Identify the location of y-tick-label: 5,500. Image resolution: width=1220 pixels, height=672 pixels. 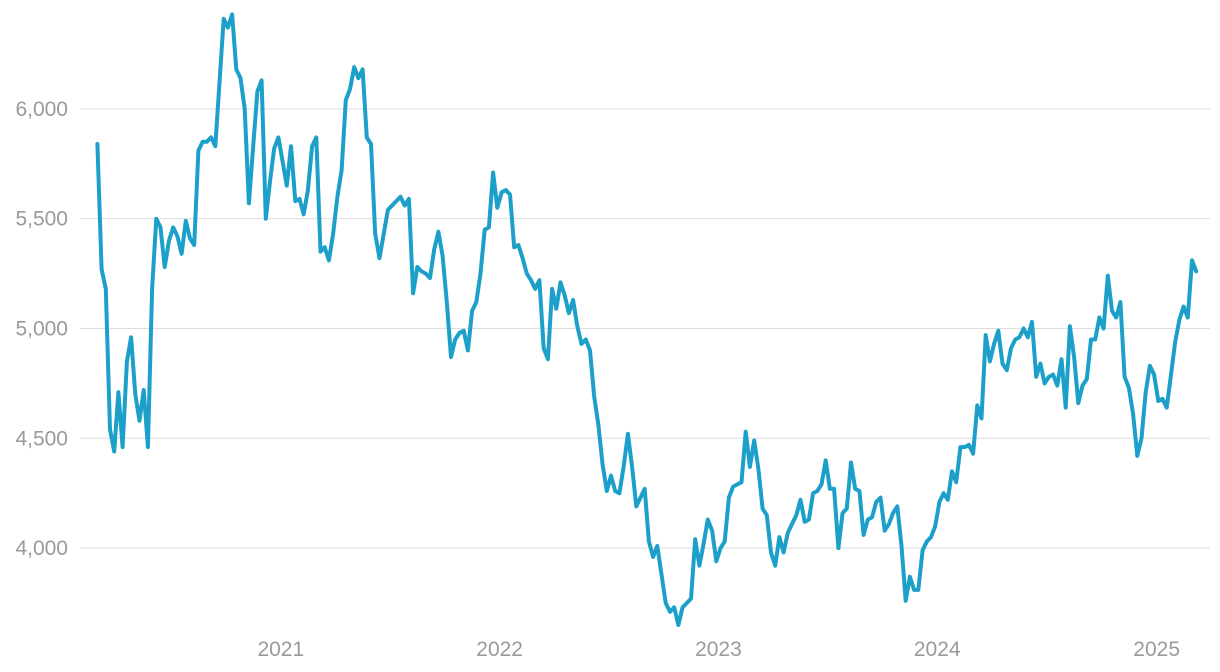
(41, 219).